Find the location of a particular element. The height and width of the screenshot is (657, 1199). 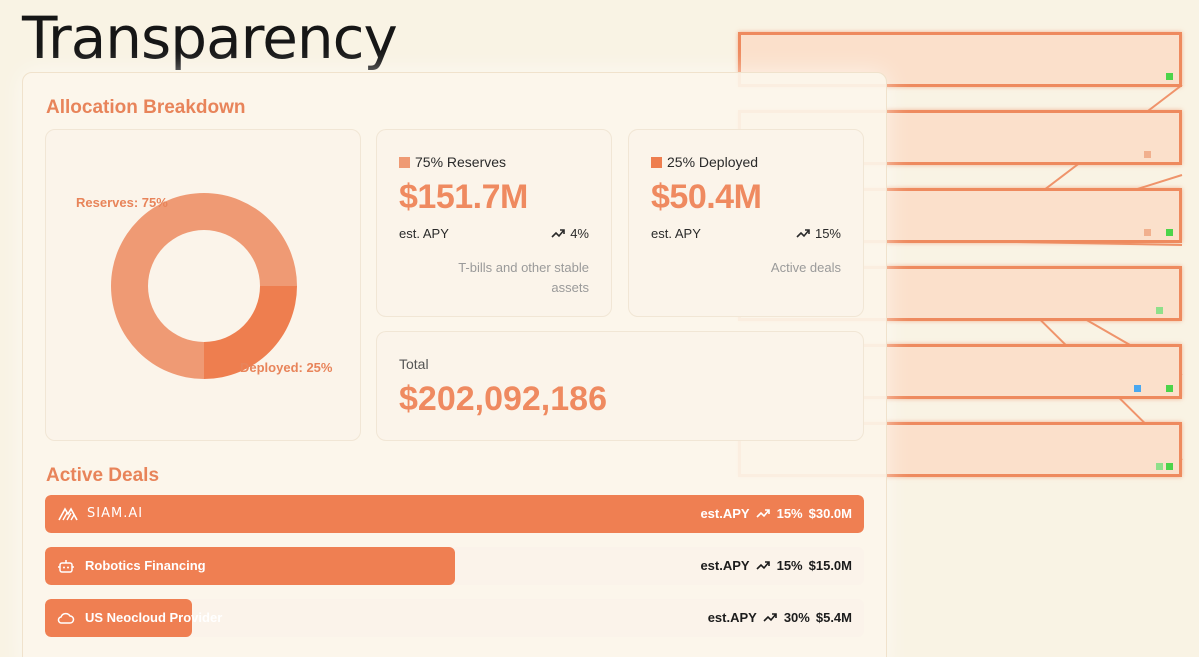

reserves-description: T-bills and other stable assets is located at coordinates (523, 277).